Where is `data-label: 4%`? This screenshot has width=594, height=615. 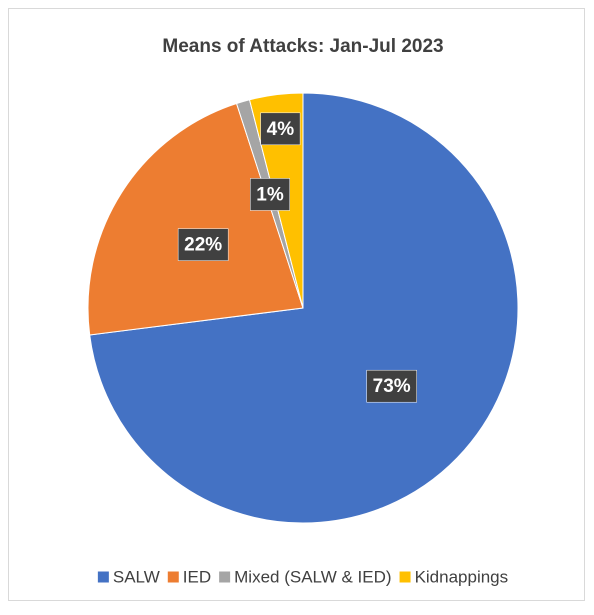
data-label: 4% is located at coordinates (280, 129).